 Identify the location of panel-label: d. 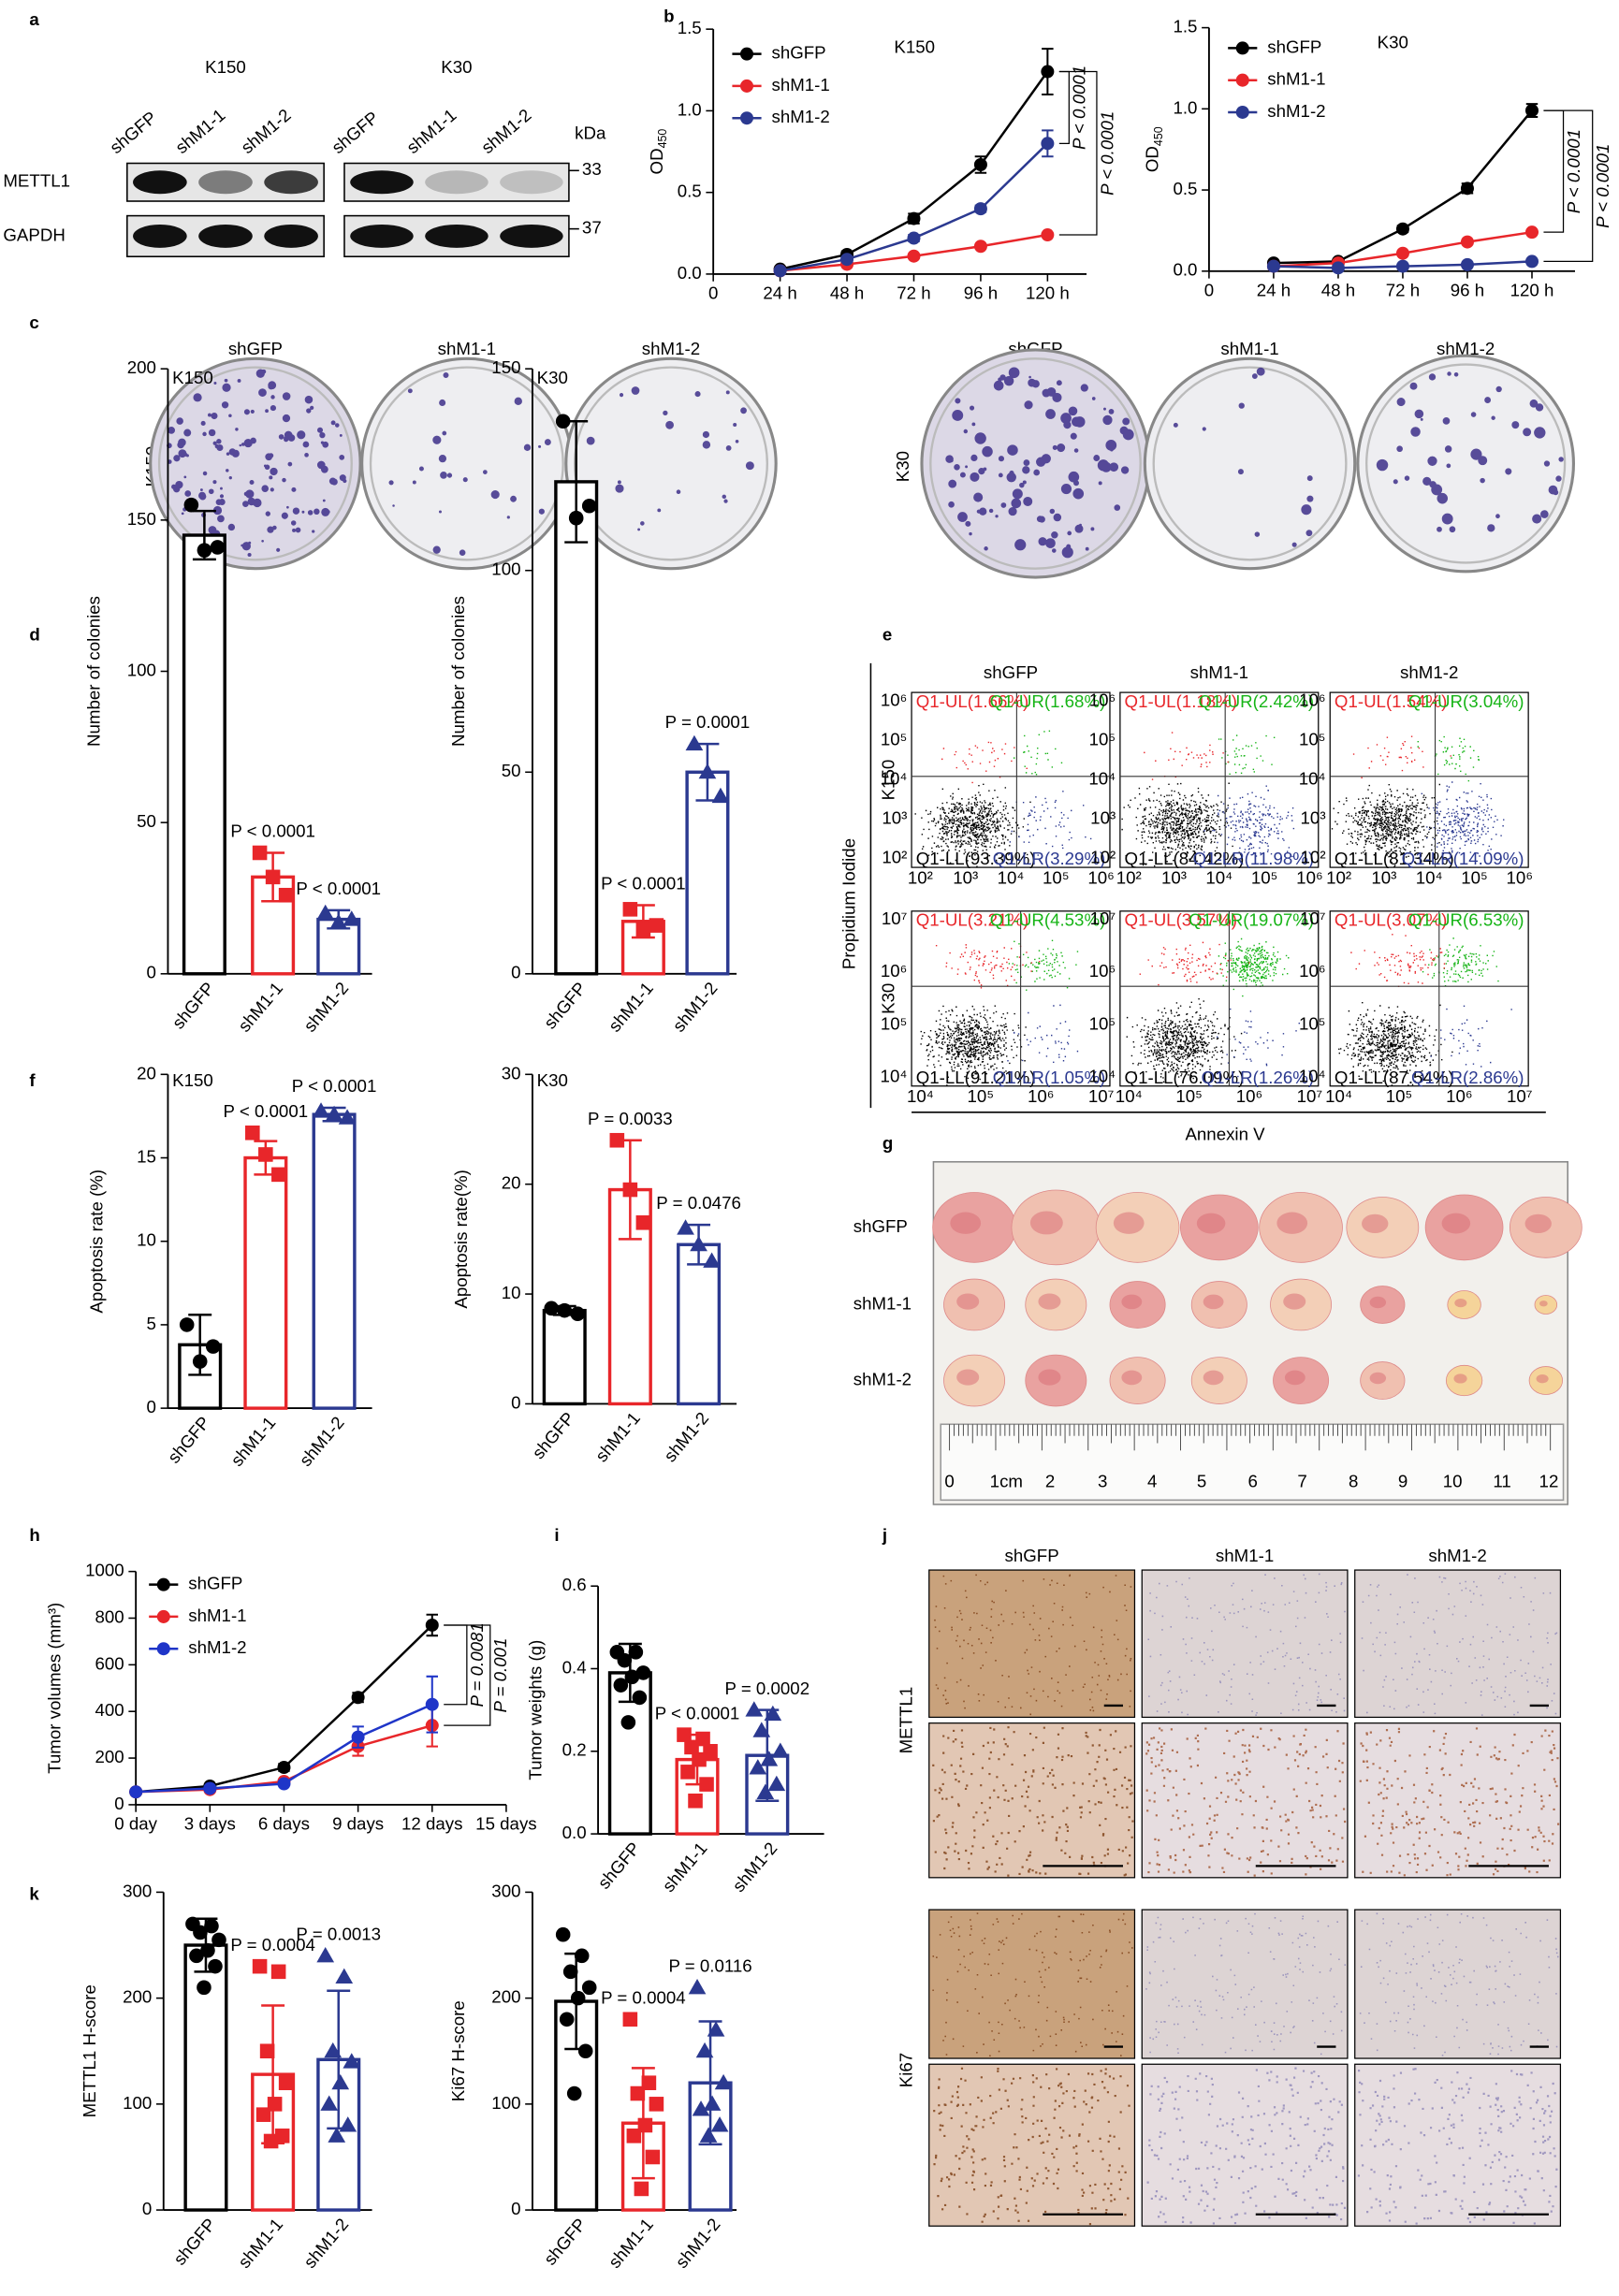
(34, 634).